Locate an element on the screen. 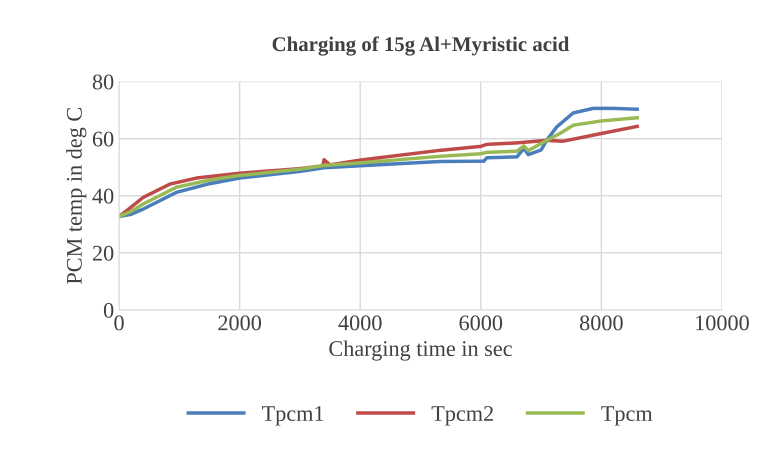 The height and width of the screenshot is (466, 768). x-tick-label: 2000 is located at coordinates (239, 322).